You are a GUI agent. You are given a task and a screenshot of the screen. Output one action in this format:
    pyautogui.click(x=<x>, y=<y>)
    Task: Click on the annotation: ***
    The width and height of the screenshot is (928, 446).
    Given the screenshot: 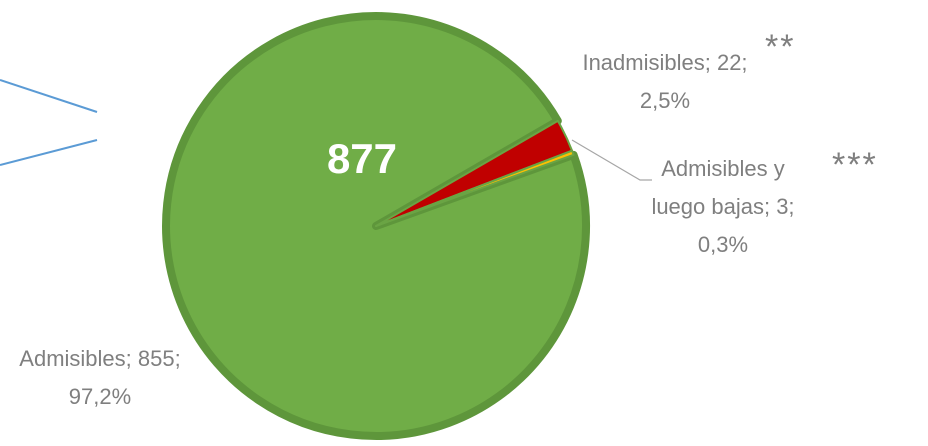 What is the action you would take?
    pyautogui.click(x=855, y=165)
    